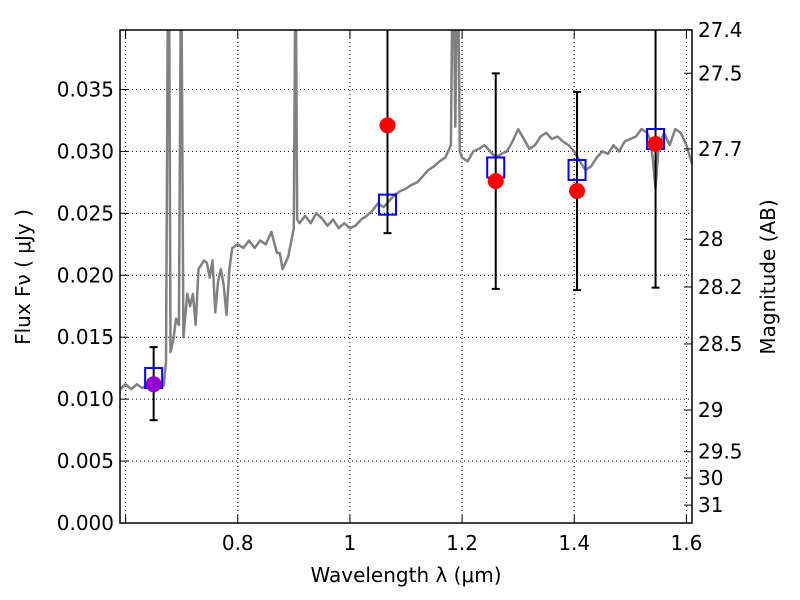 The width and height of the screenshot is (800, 600). What do you see at coordinates (85, 275) in the screenshot?
I see `y-tick-label: 0.020` at bounding box center [85, 275].